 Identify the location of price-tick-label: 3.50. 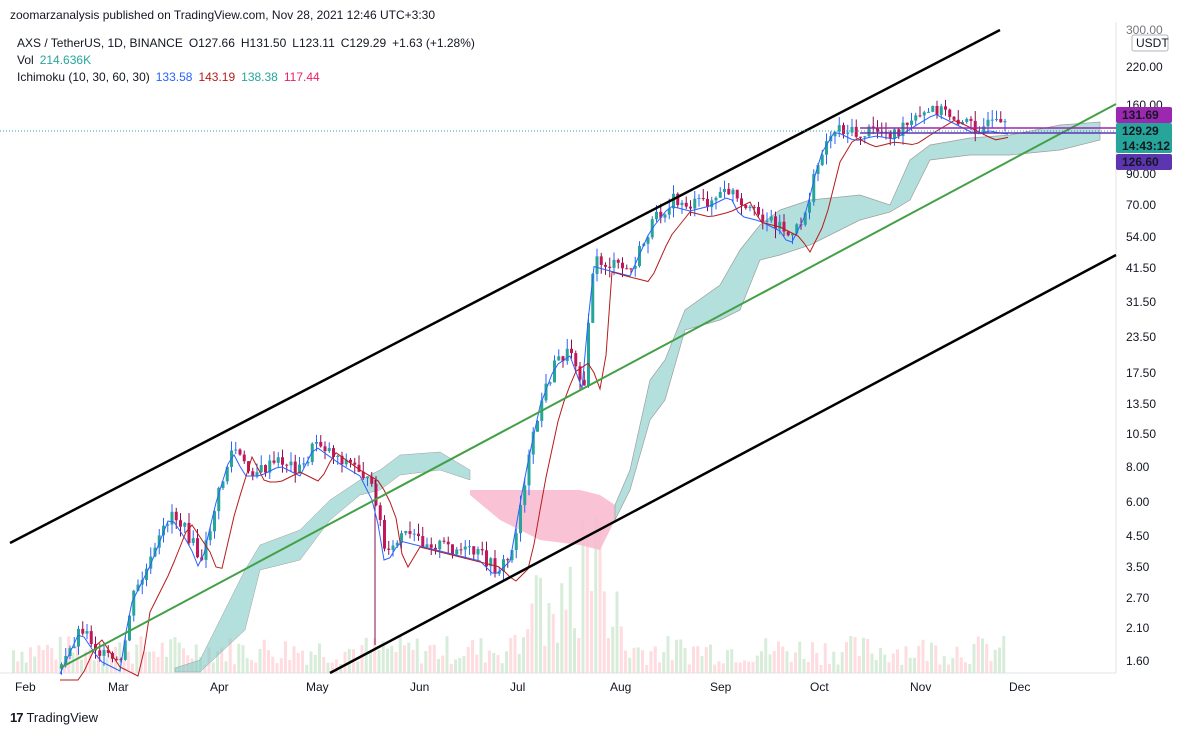
(1138, 567).